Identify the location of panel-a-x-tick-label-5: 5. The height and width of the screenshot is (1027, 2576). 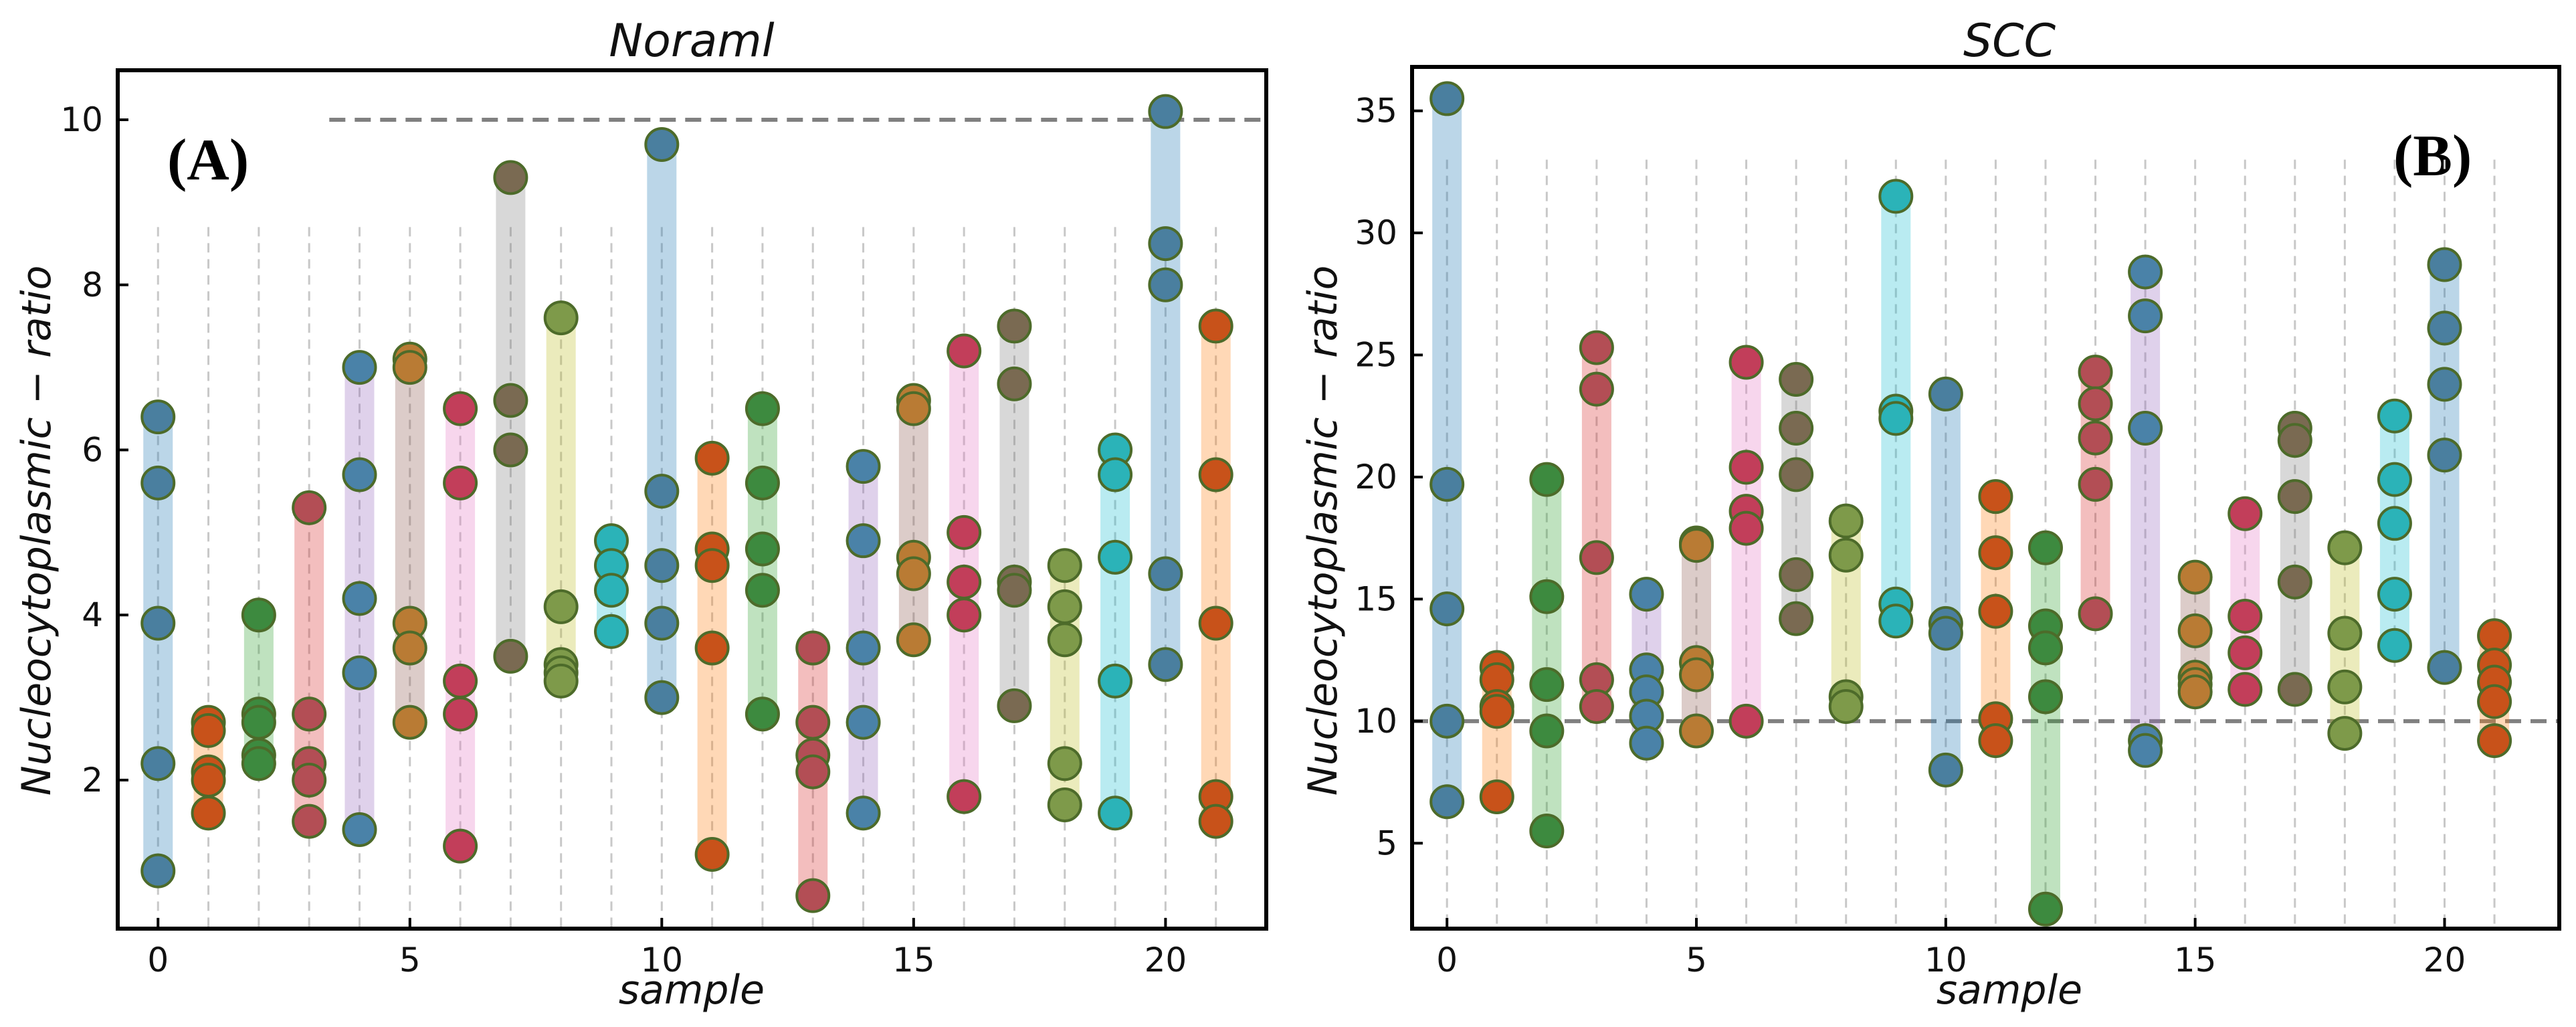
(410, 960).